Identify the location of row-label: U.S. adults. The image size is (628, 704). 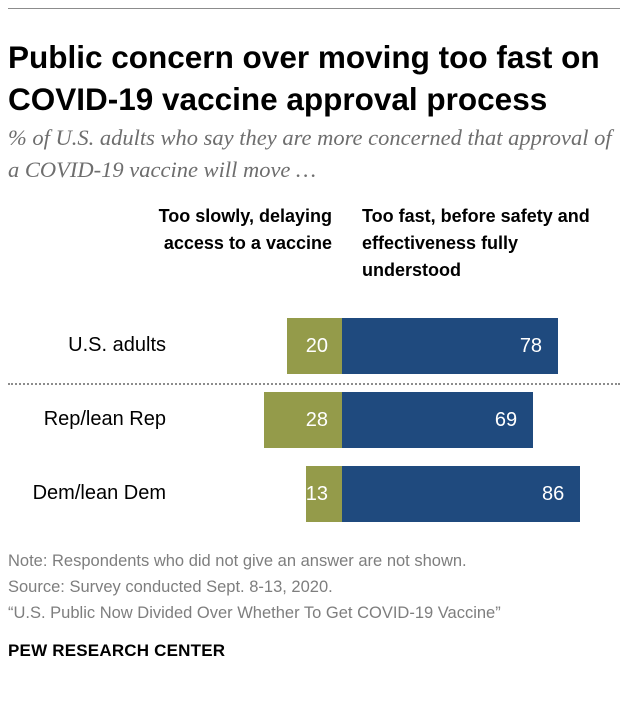
(117, 345).